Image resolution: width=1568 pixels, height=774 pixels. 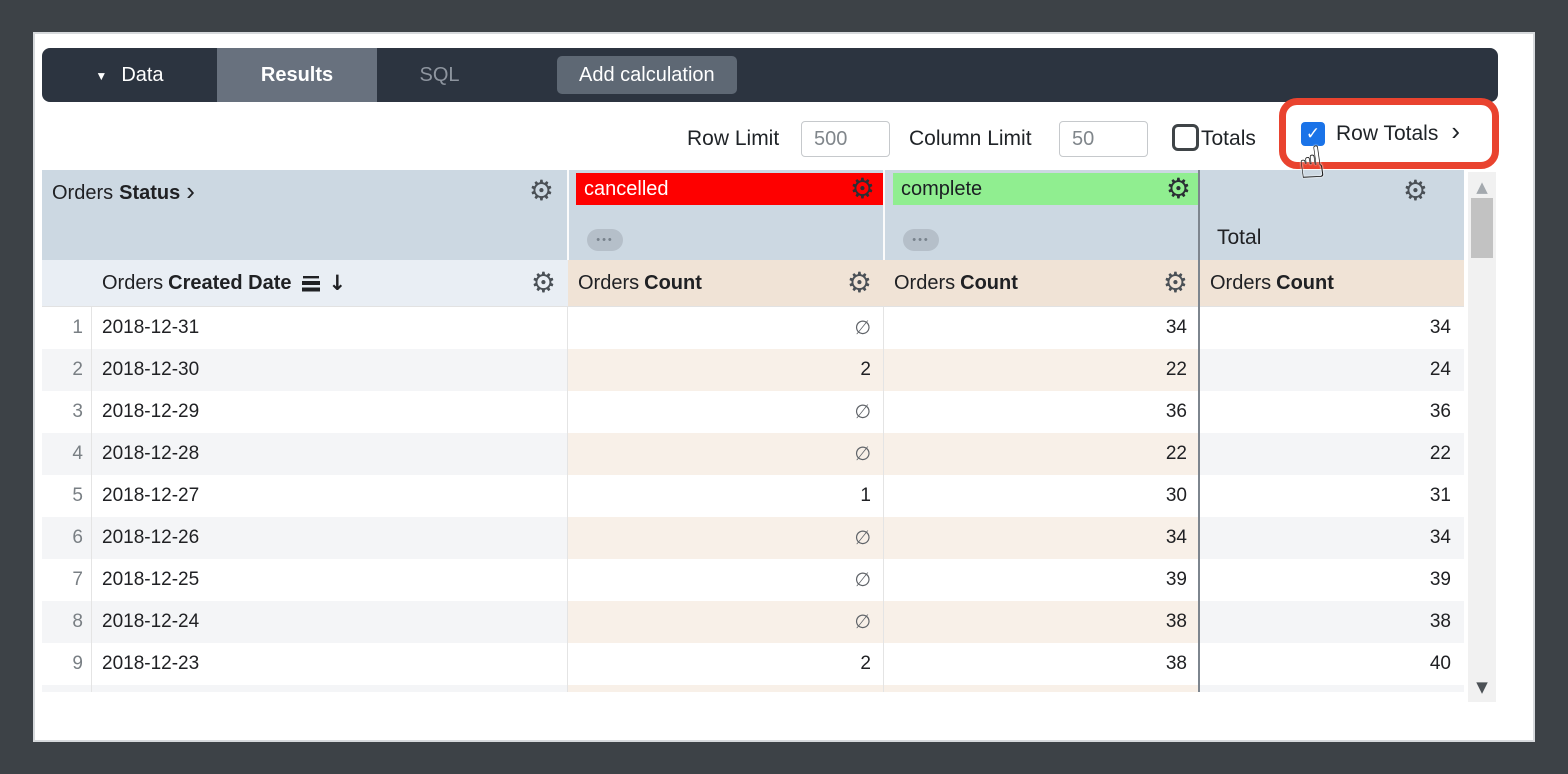 I want to click on add-calculation-label: Add calculation, so click(x=647, y=74).